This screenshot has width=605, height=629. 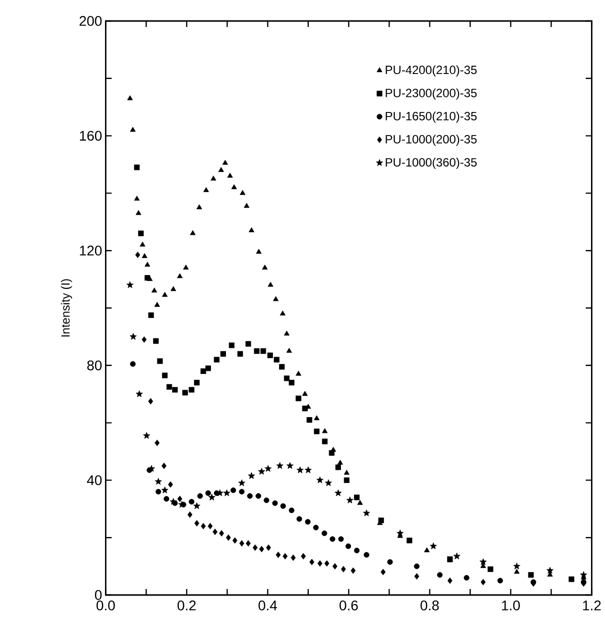 What do you see at coordinates (91, 21) in the screenshot?
I see `y-tick-label: 200` at bounding box center [91, 21].